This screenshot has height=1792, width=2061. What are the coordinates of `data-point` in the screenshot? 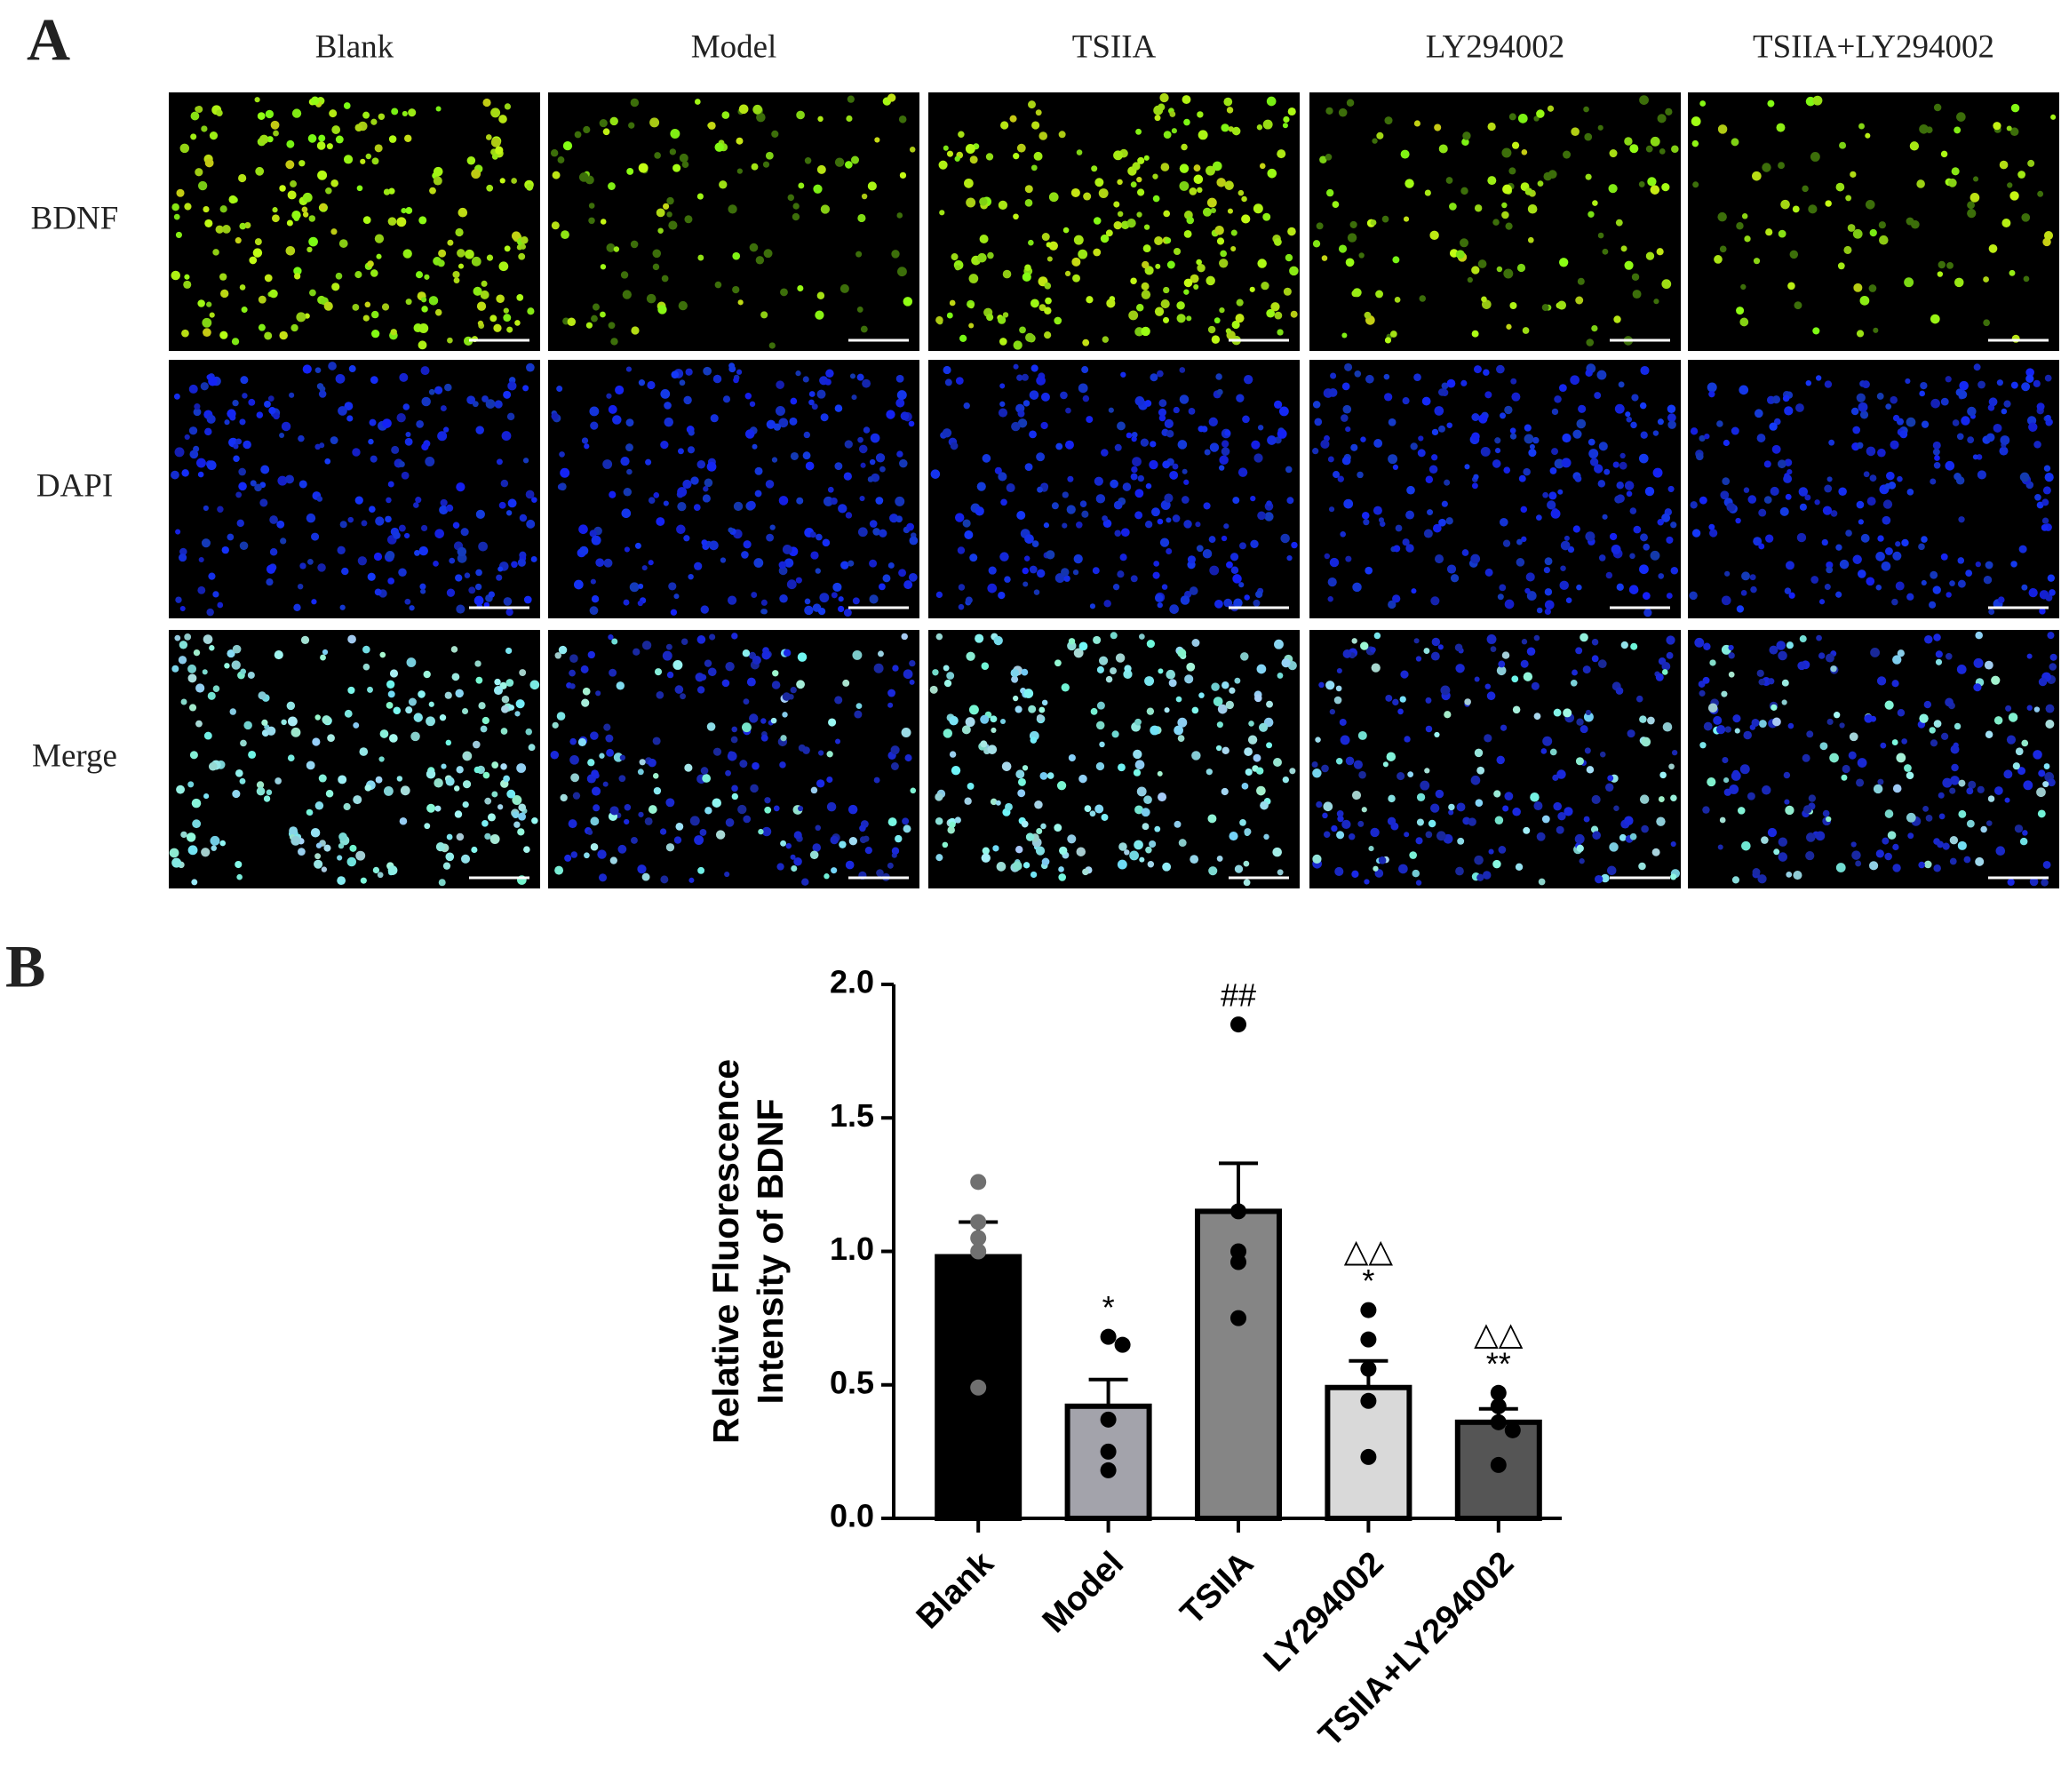 It's located at (1238, 1024).